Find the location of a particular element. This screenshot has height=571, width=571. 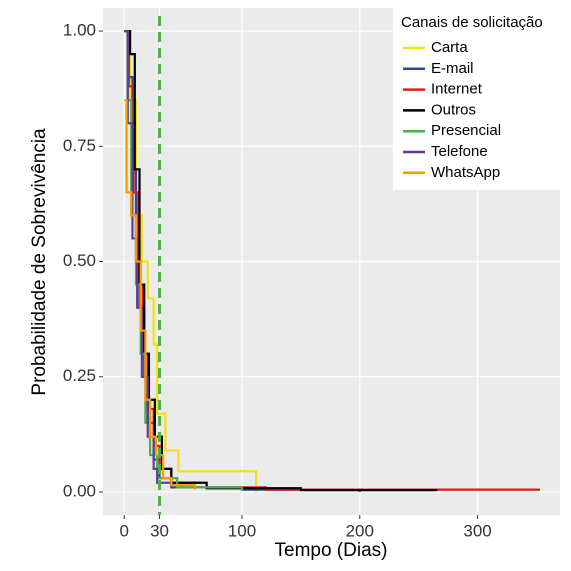

legend-label: Presencial is located at coordinates (466, 130).